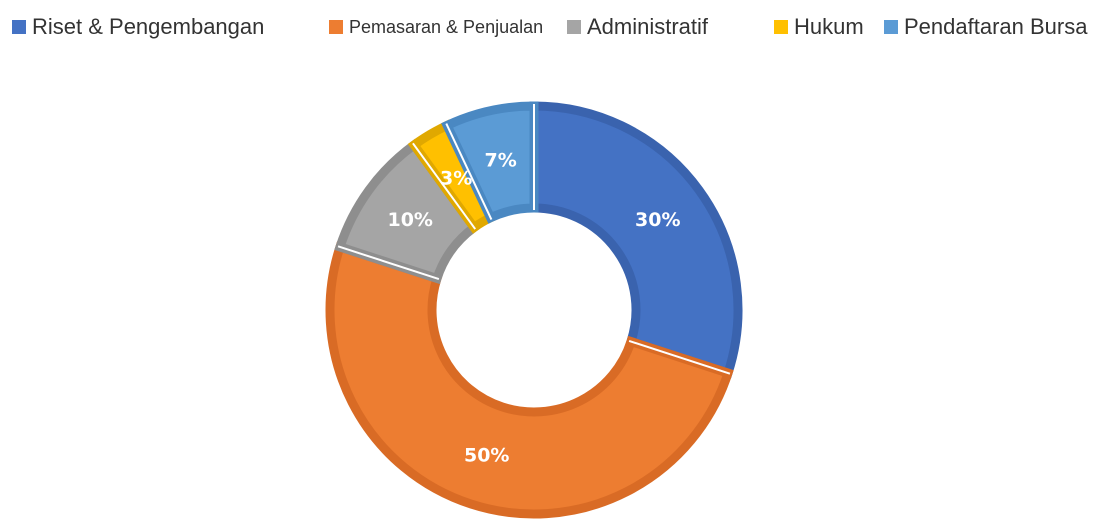 The height and width of the screenshot is (525, 1099). I want to click on legend-swatch-pemasaran, so click(336, 27).